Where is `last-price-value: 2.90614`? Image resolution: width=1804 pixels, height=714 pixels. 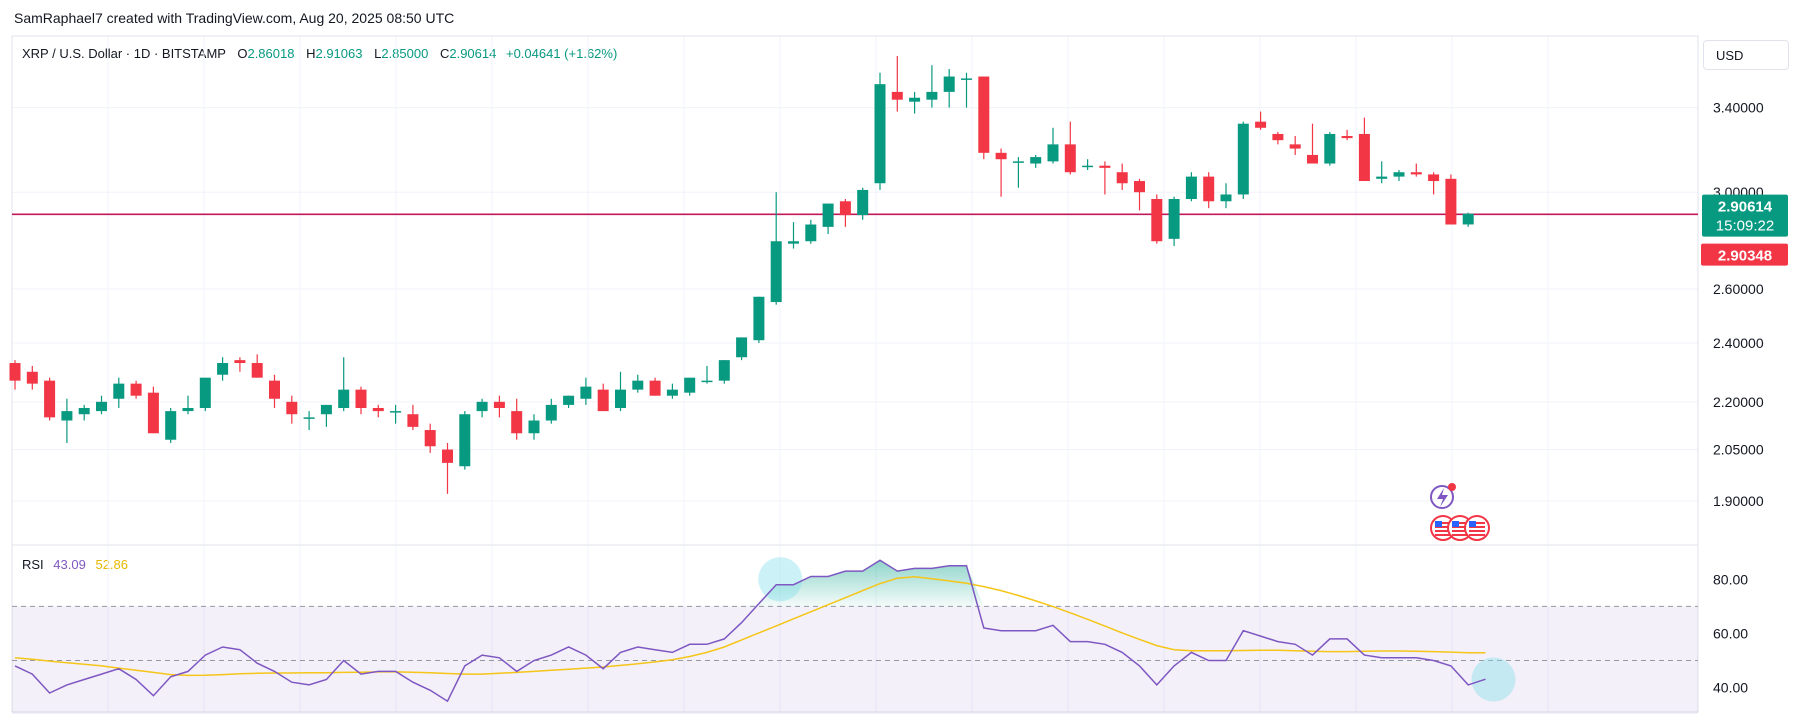
last-price-value: 2.90614 is located at coordinates (1745, 207).